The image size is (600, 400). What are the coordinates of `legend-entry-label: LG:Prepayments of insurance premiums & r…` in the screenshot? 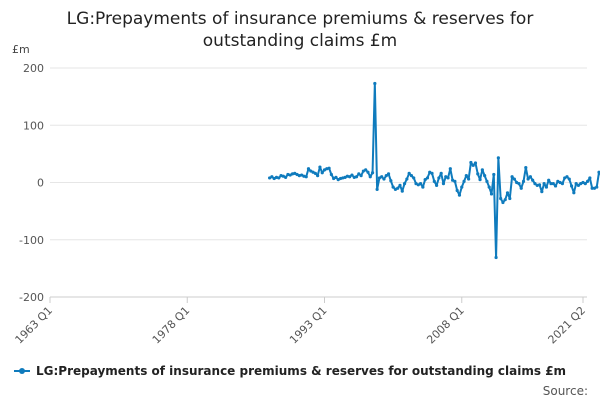 It's located at (301, 371).